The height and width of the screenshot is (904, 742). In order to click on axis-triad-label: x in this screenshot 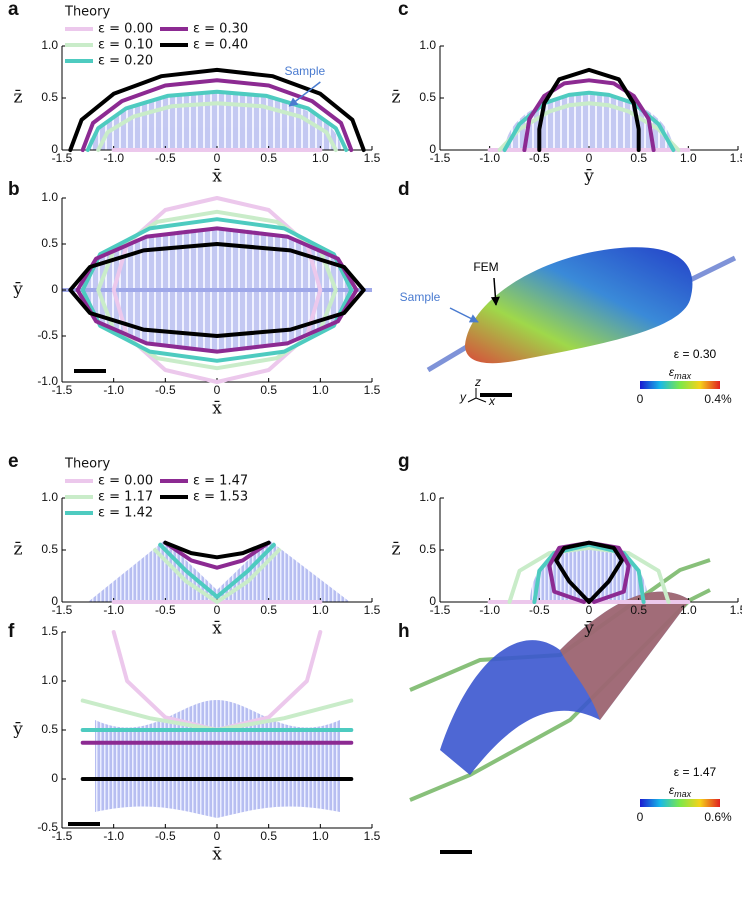, I will do `click(492, 401)`.